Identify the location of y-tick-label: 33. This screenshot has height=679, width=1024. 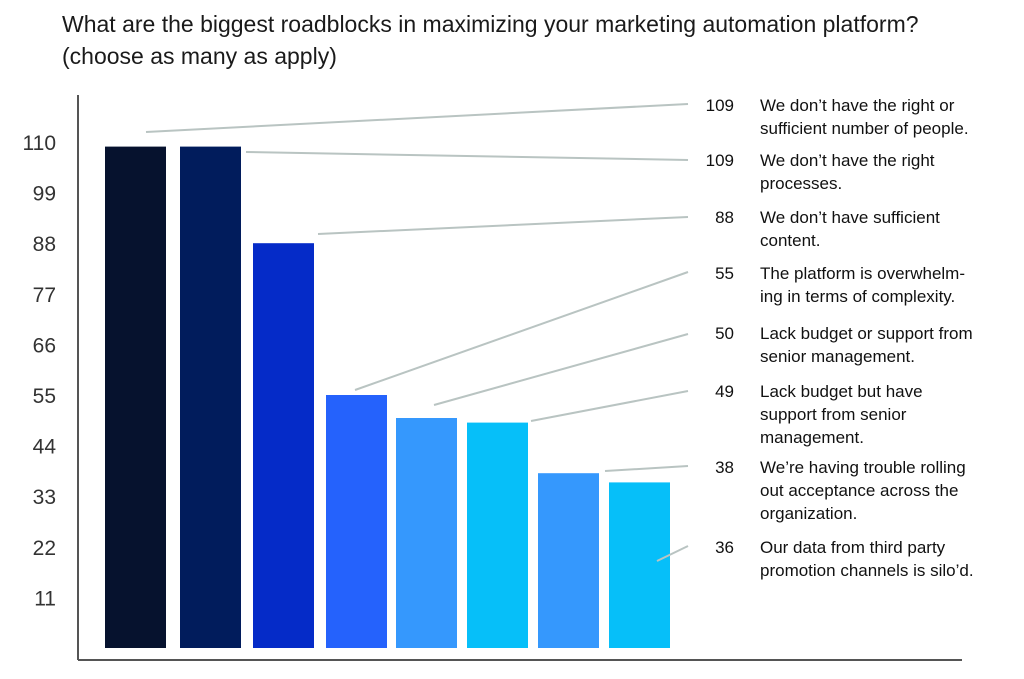
(44, 497).